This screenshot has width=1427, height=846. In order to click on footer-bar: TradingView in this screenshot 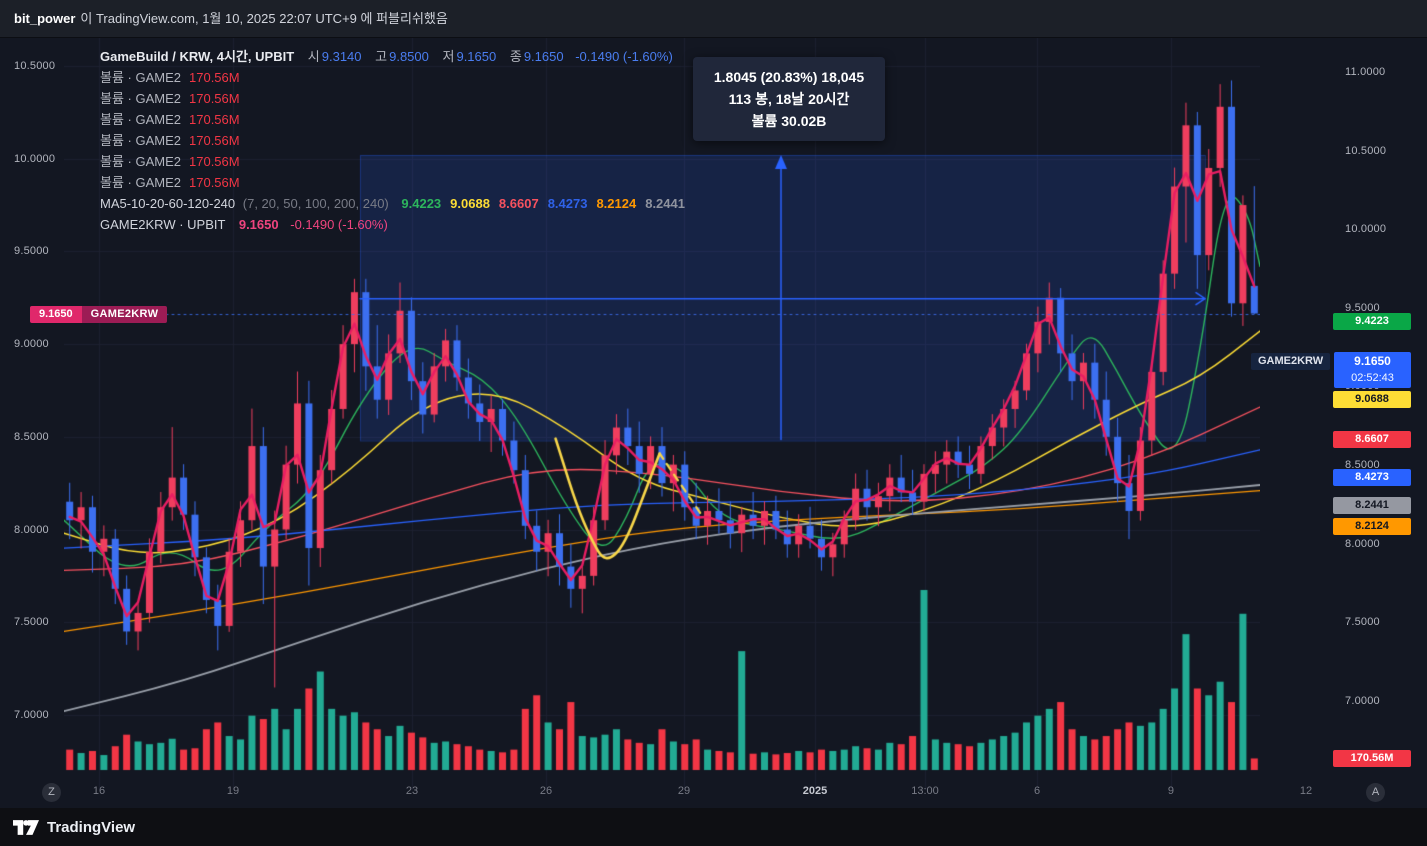, I will do `click(713, 827)`.